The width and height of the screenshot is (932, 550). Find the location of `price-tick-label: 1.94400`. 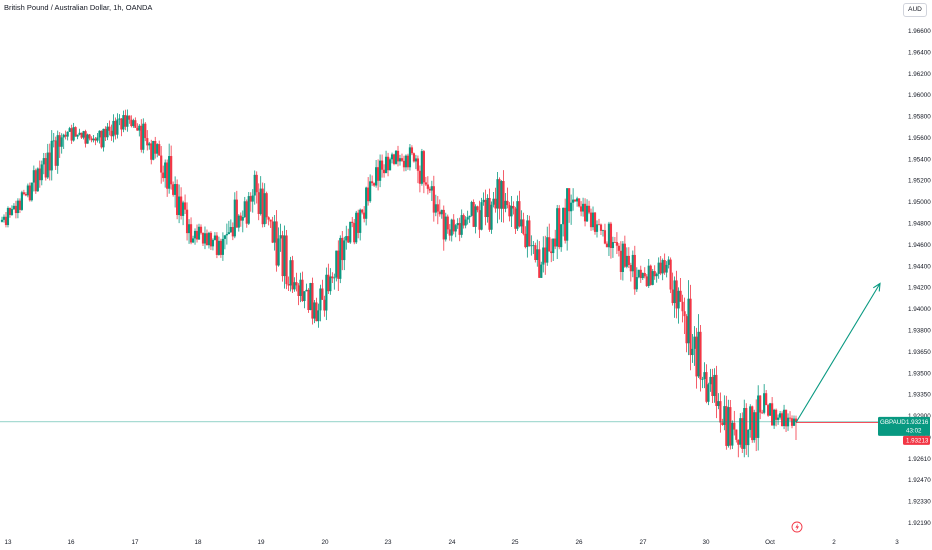

price-tick-label: 1.94400 is located at coordinates (919, 266).